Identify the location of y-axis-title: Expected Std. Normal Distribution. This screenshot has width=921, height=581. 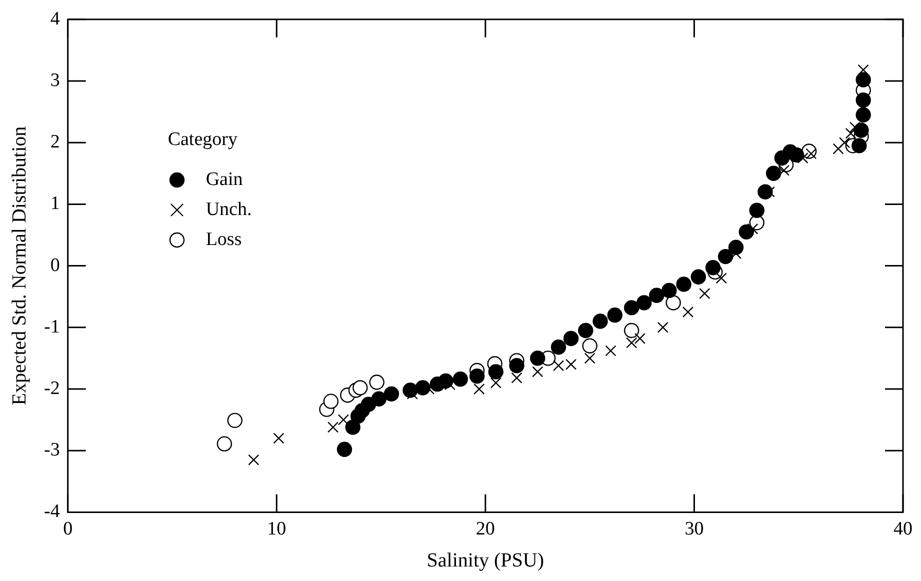
(19, 266).